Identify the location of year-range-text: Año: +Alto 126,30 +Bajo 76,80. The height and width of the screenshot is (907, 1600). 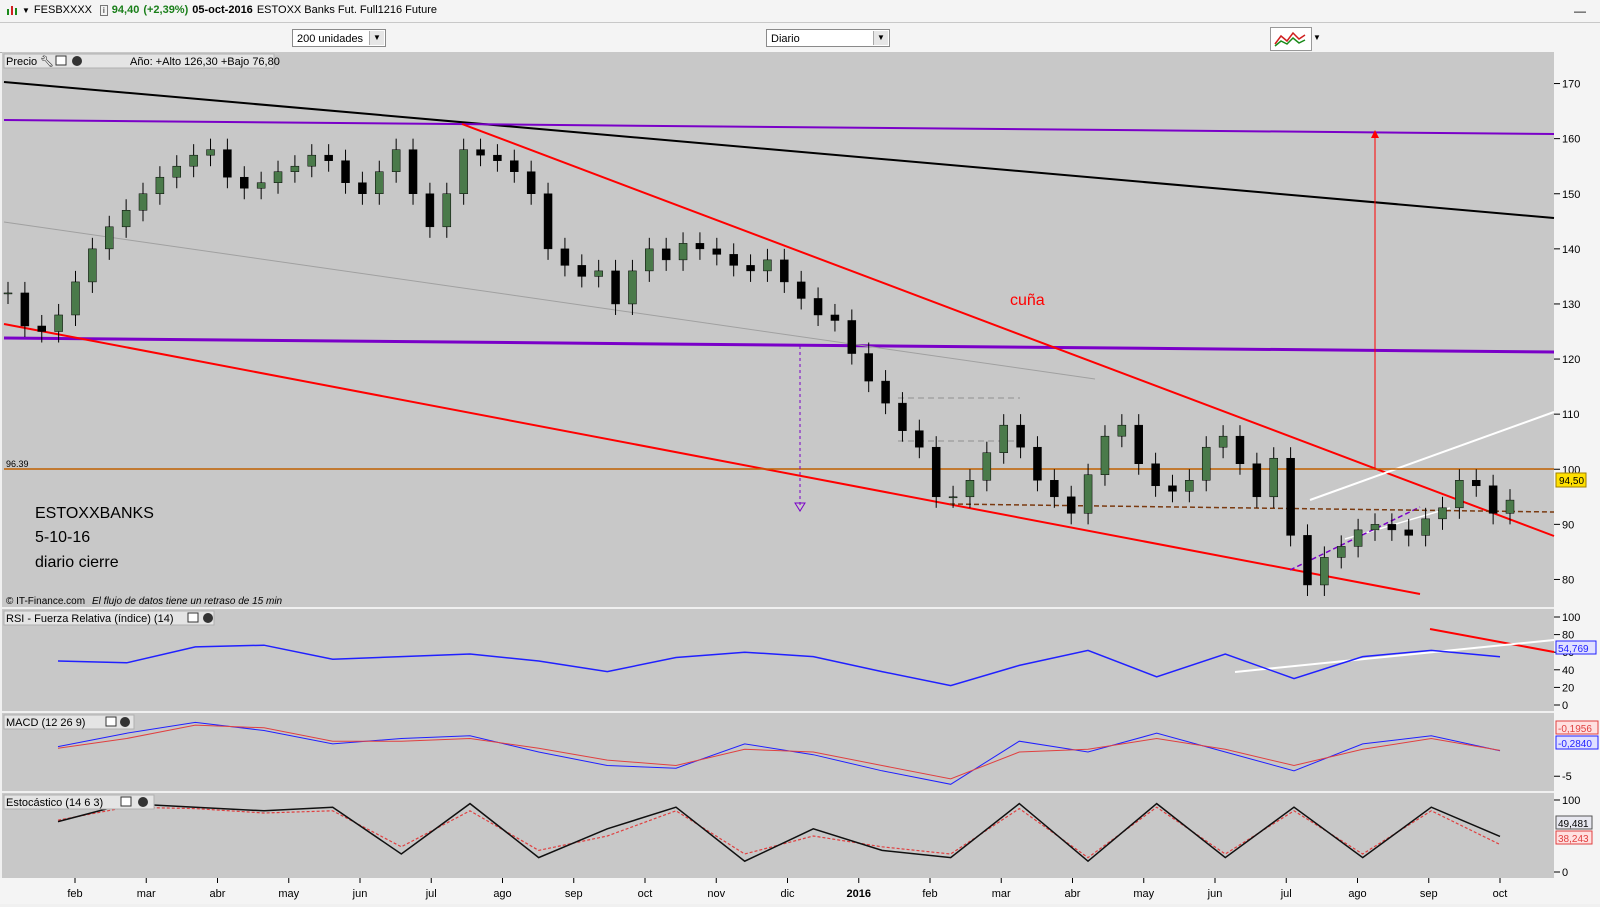
(205, 62).